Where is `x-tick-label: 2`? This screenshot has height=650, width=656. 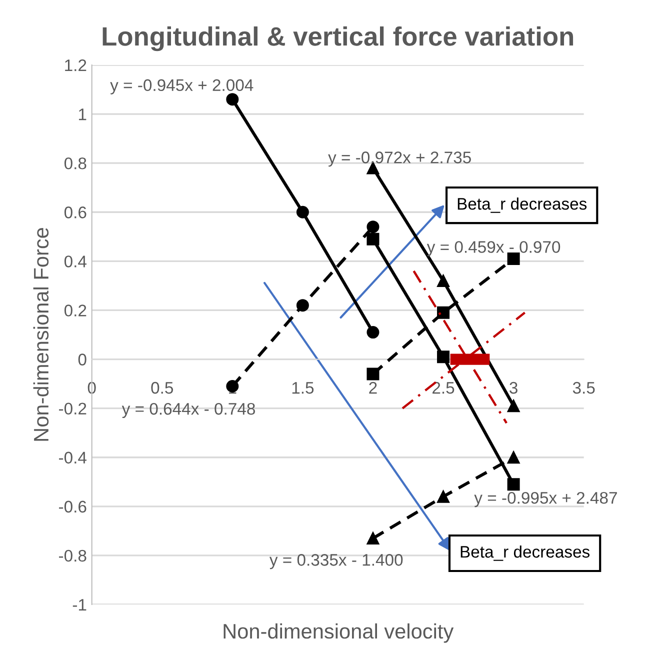
x-tick-label: 2 is located at coordinates (373, 388).